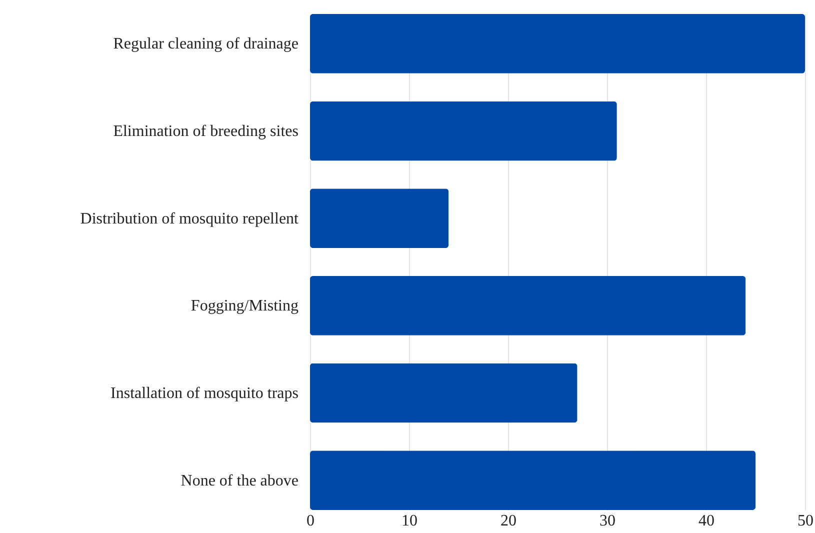 Image resolution: width=815 pixels, height=533 pixels. I want to click on x-tick-label: 0, so click(310, 521).